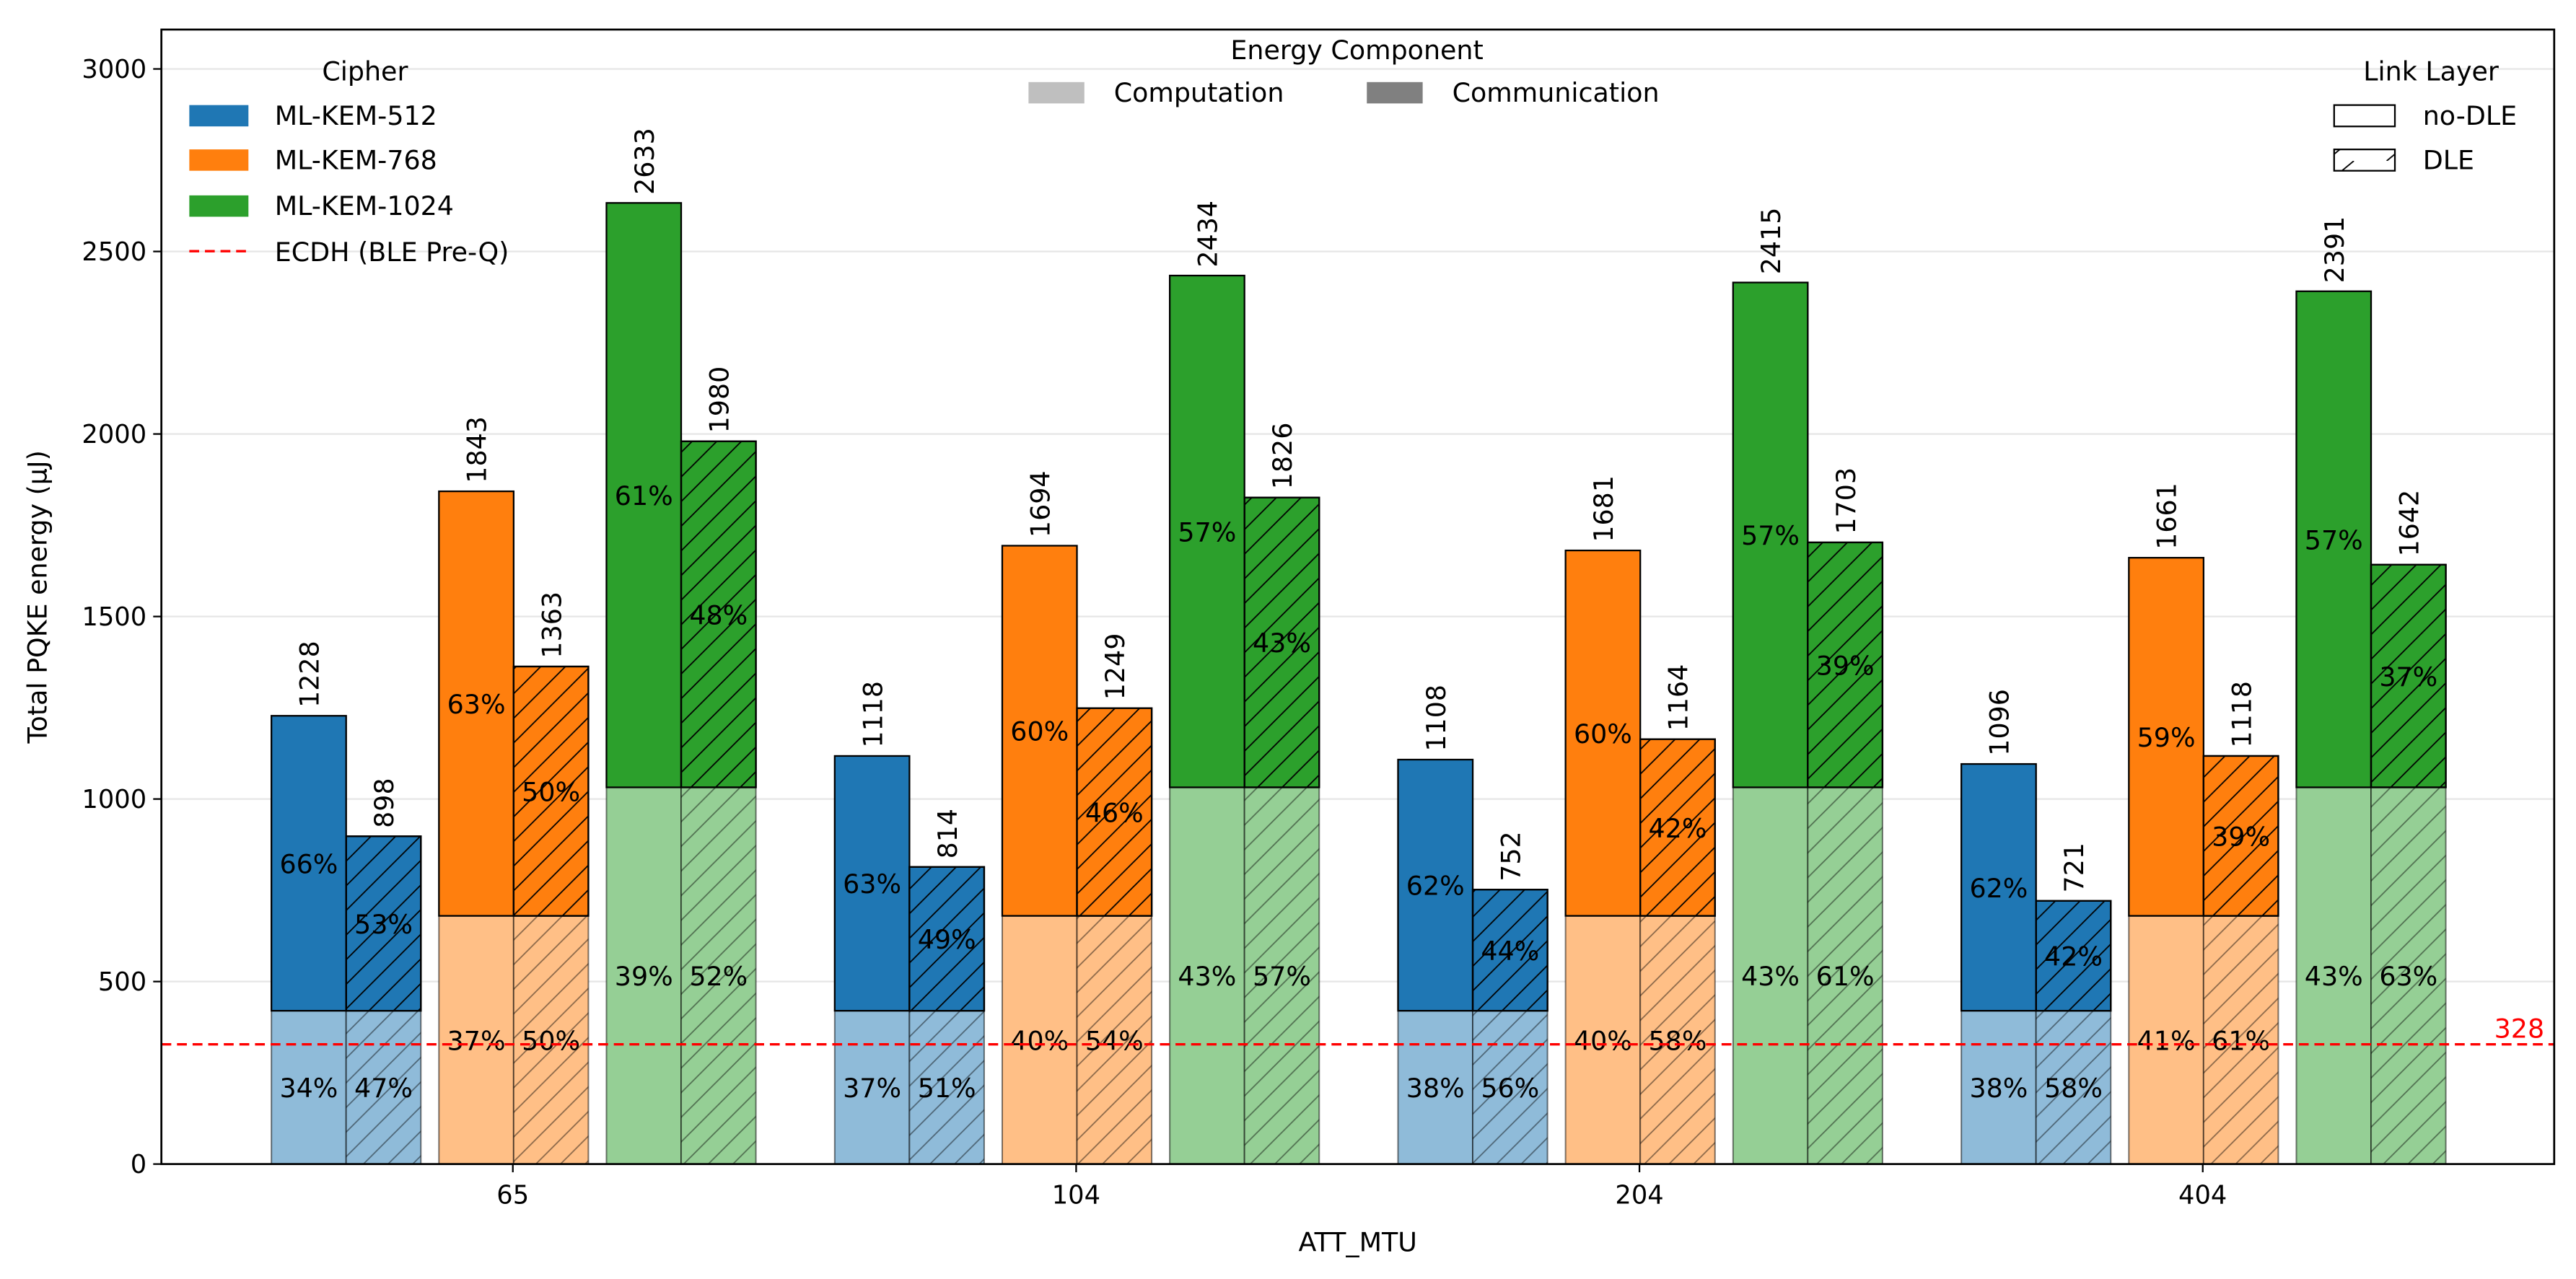 This screenshot has width=2576, height=1279. I want to click on bar-communication-pct: 61%, so click(644, 495).